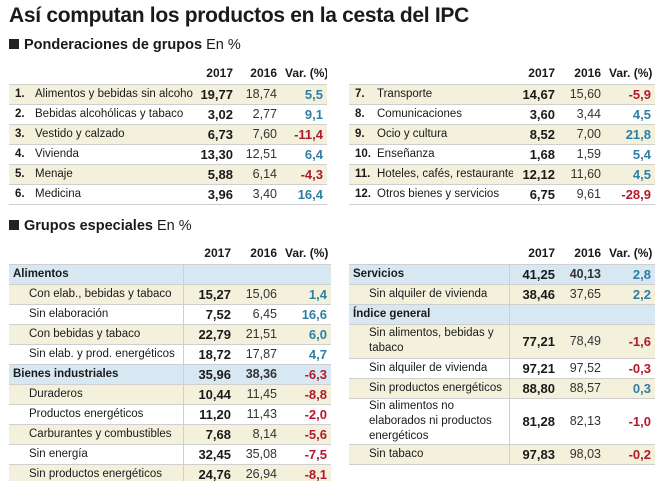 Image resolution: width=664 pixels, height=481 pixels. I want to click on value-2016: 11,45, so click(258, 393).